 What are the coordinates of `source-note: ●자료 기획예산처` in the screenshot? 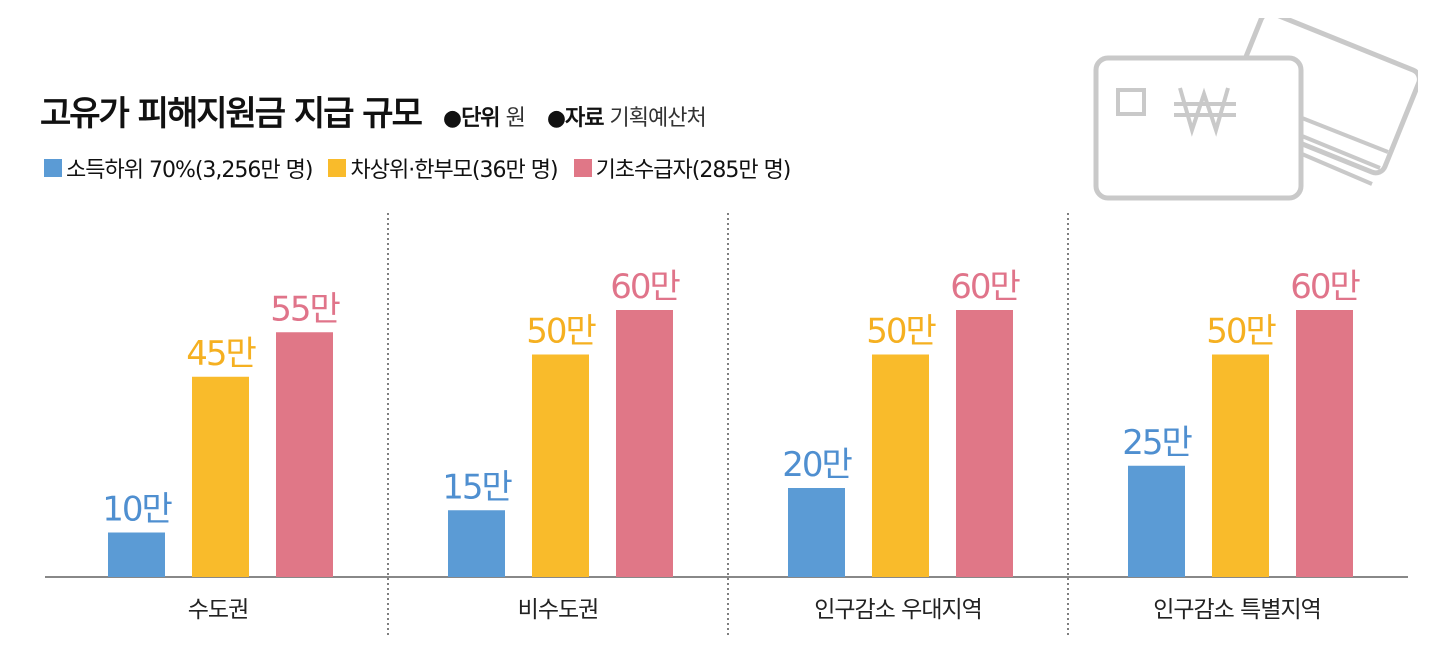 It's located at (626, 116).